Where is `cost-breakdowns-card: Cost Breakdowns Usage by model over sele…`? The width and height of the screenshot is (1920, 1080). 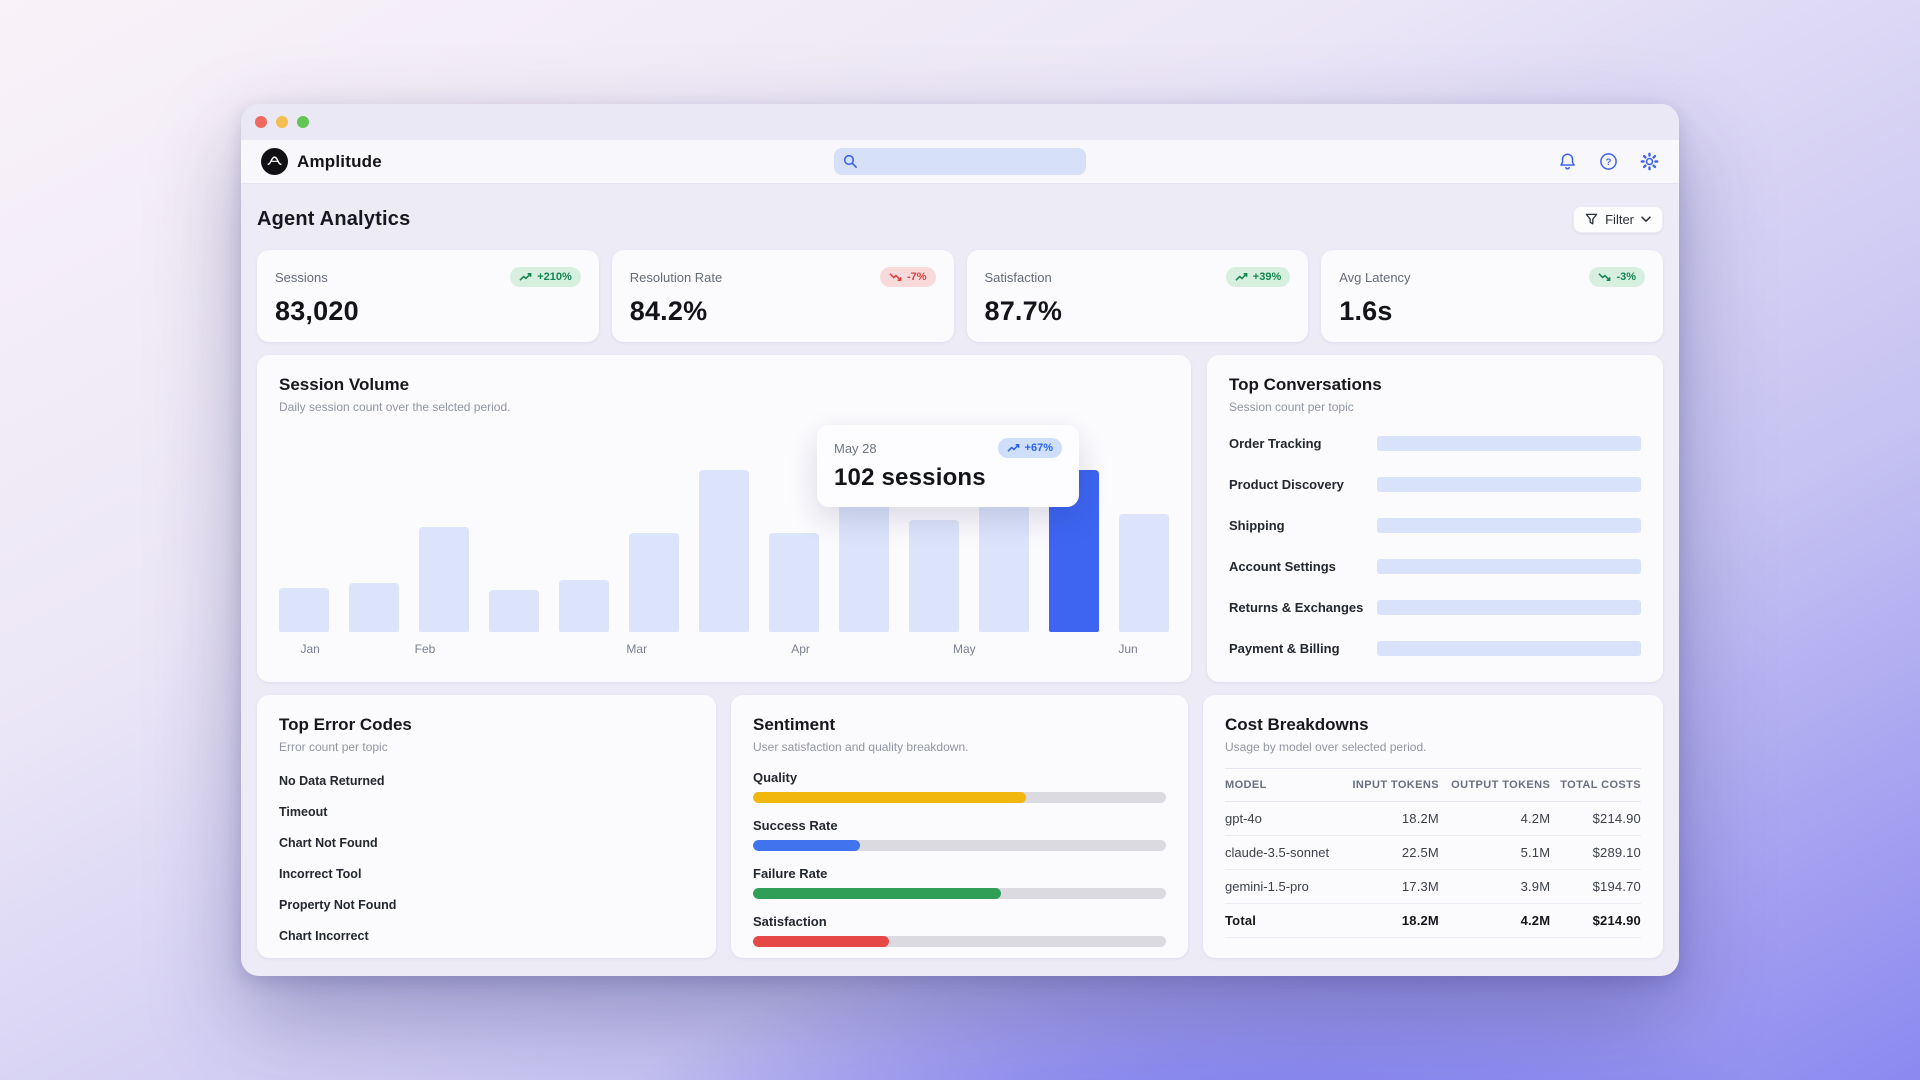
cost-breakdowns-card: Cost Breakdowns Usage by model over sele… is located at coordinates (1433, 826).